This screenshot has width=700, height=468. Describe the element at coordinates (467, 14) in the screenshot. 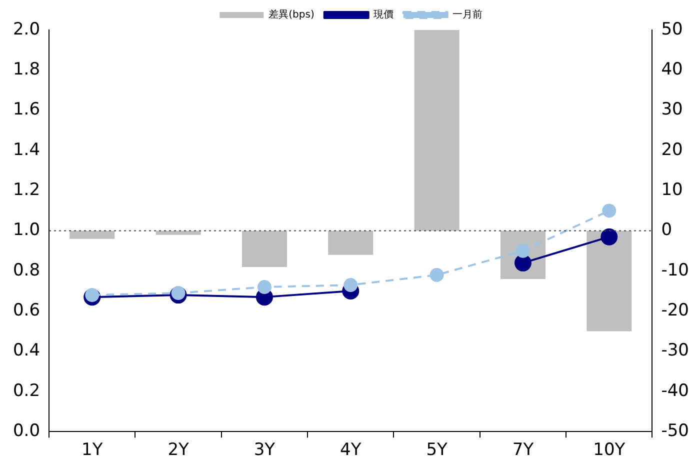

I see `legend-label: 一月前` at that location.